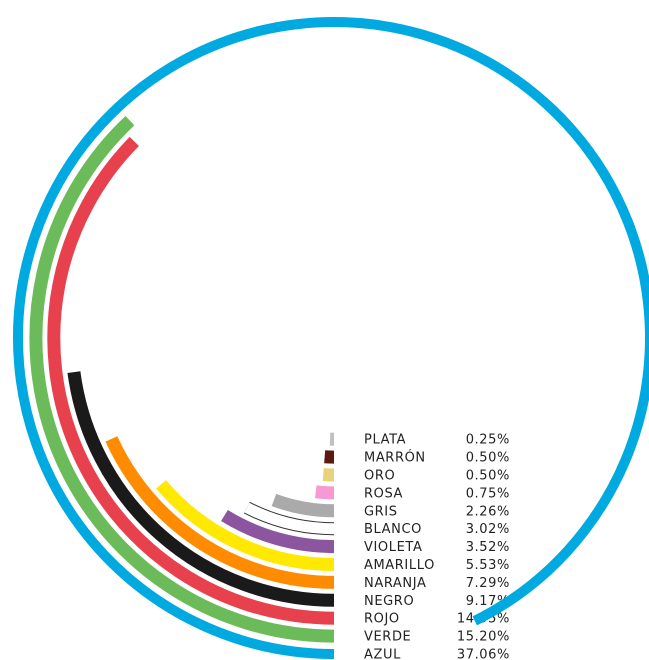 This screenshot has height=660, width=649. I want to click on label-rosa: ROSA, so click(383, 493).